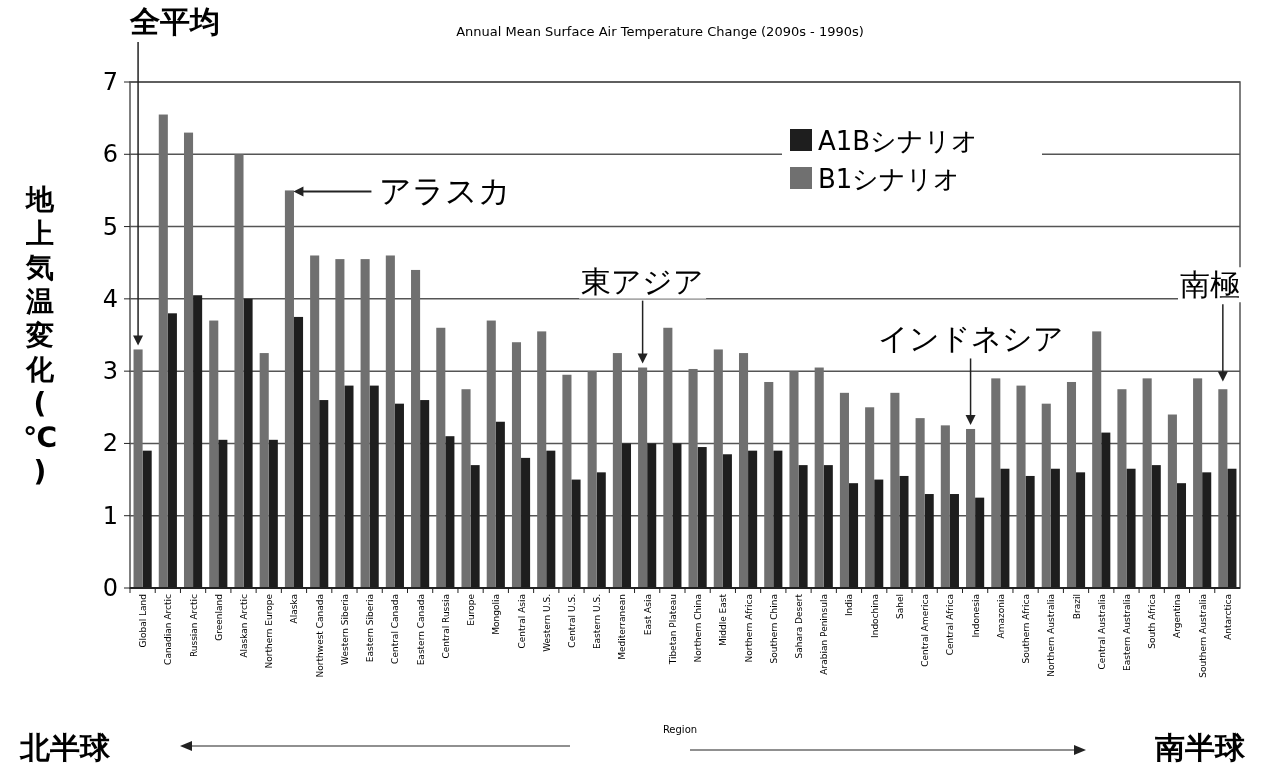 The width and height of the screenshot is (1262, 773). I want to click on x-tick-label: Northern Europe, so click(269, 631).